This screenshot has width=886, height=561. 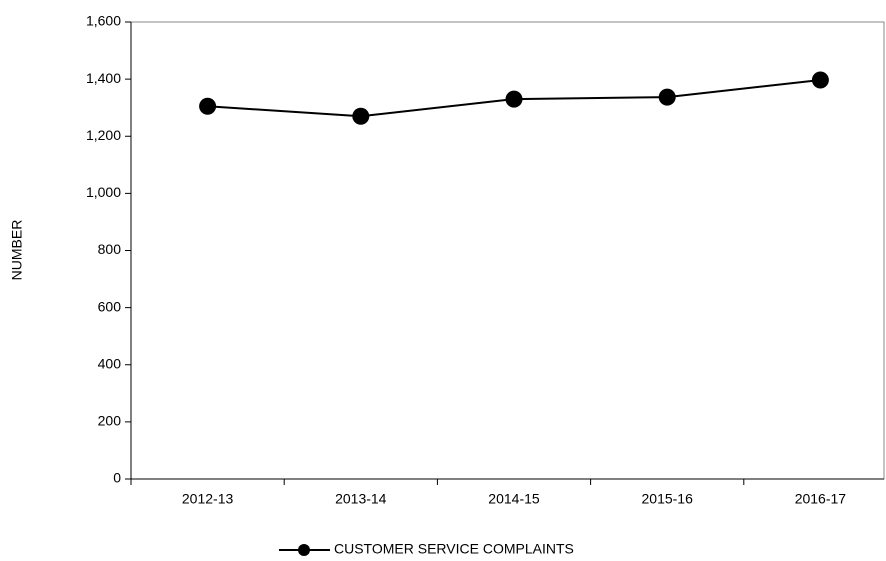 I want to click on y-tick-label: 1,000, so click(x=103, y=192).